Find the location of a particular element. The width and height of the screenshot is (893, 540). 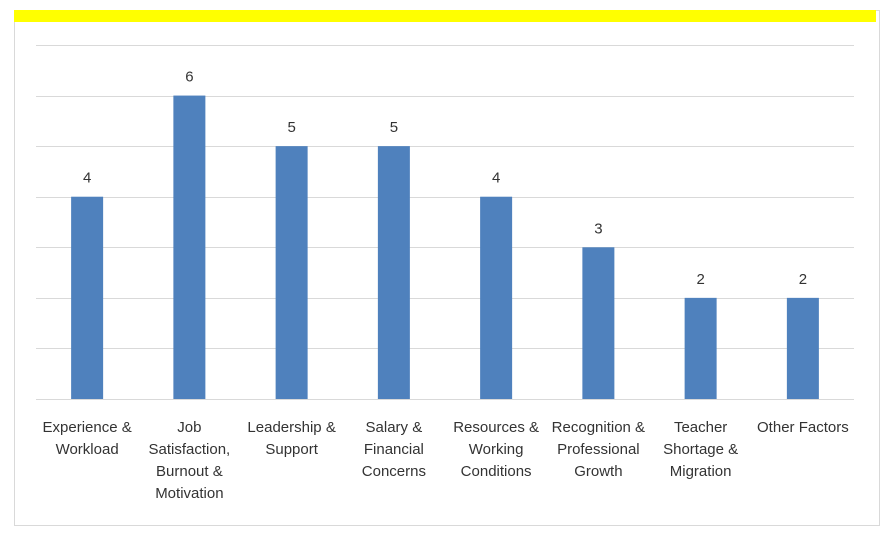

x-tick-label: Resources & Working Conditions is located at coordinates (496, 449).